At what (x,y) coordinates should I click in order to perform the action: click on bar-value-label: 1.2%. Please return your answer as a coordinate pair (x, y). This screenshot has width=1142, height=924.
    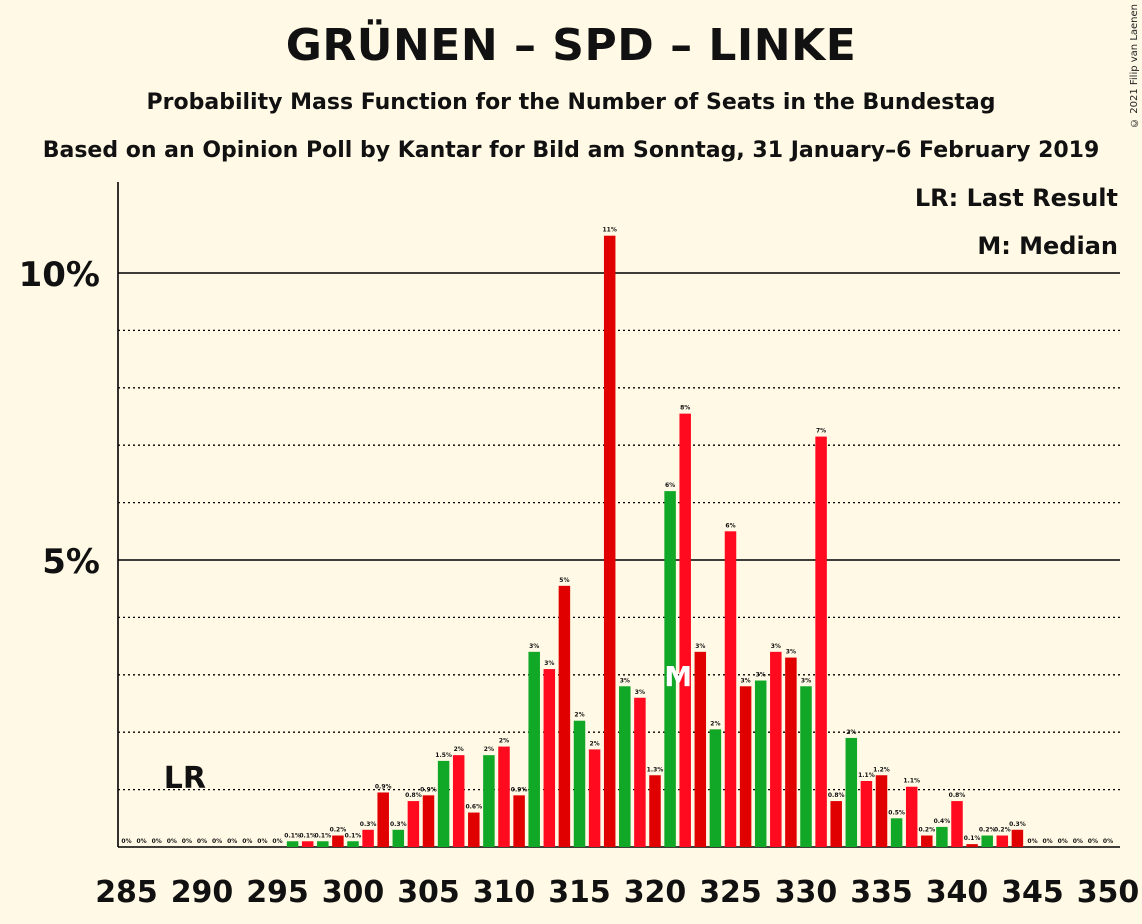
    Looking at the image, I should click on (881, 769).